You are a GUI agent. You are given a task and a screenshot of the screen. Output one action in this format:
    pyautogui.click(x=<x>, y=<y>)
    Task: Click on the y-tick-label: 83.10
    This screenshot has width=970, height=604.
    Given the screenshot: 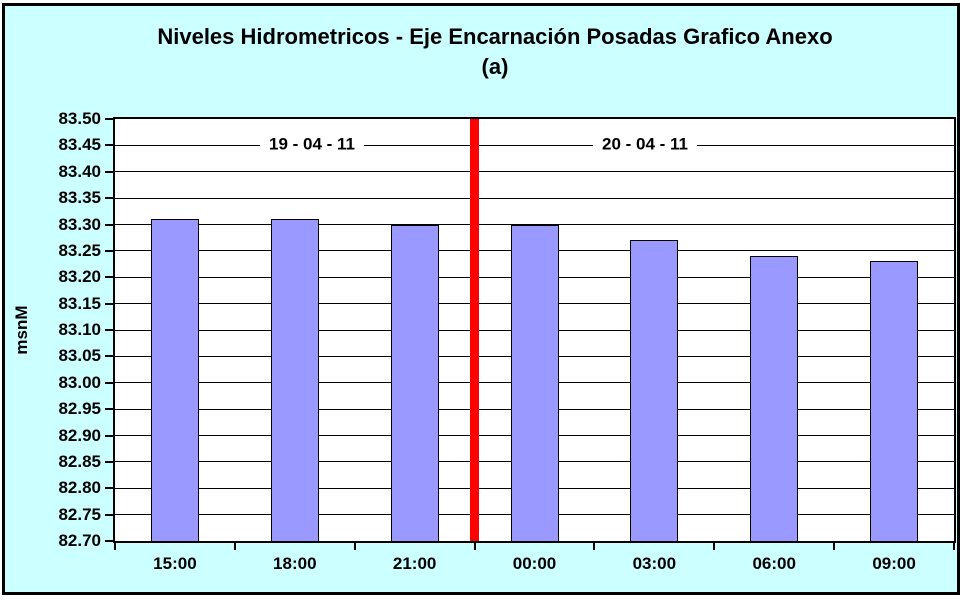 What is the action you would take?
    pyautogui.click(x=79, y=329)
    